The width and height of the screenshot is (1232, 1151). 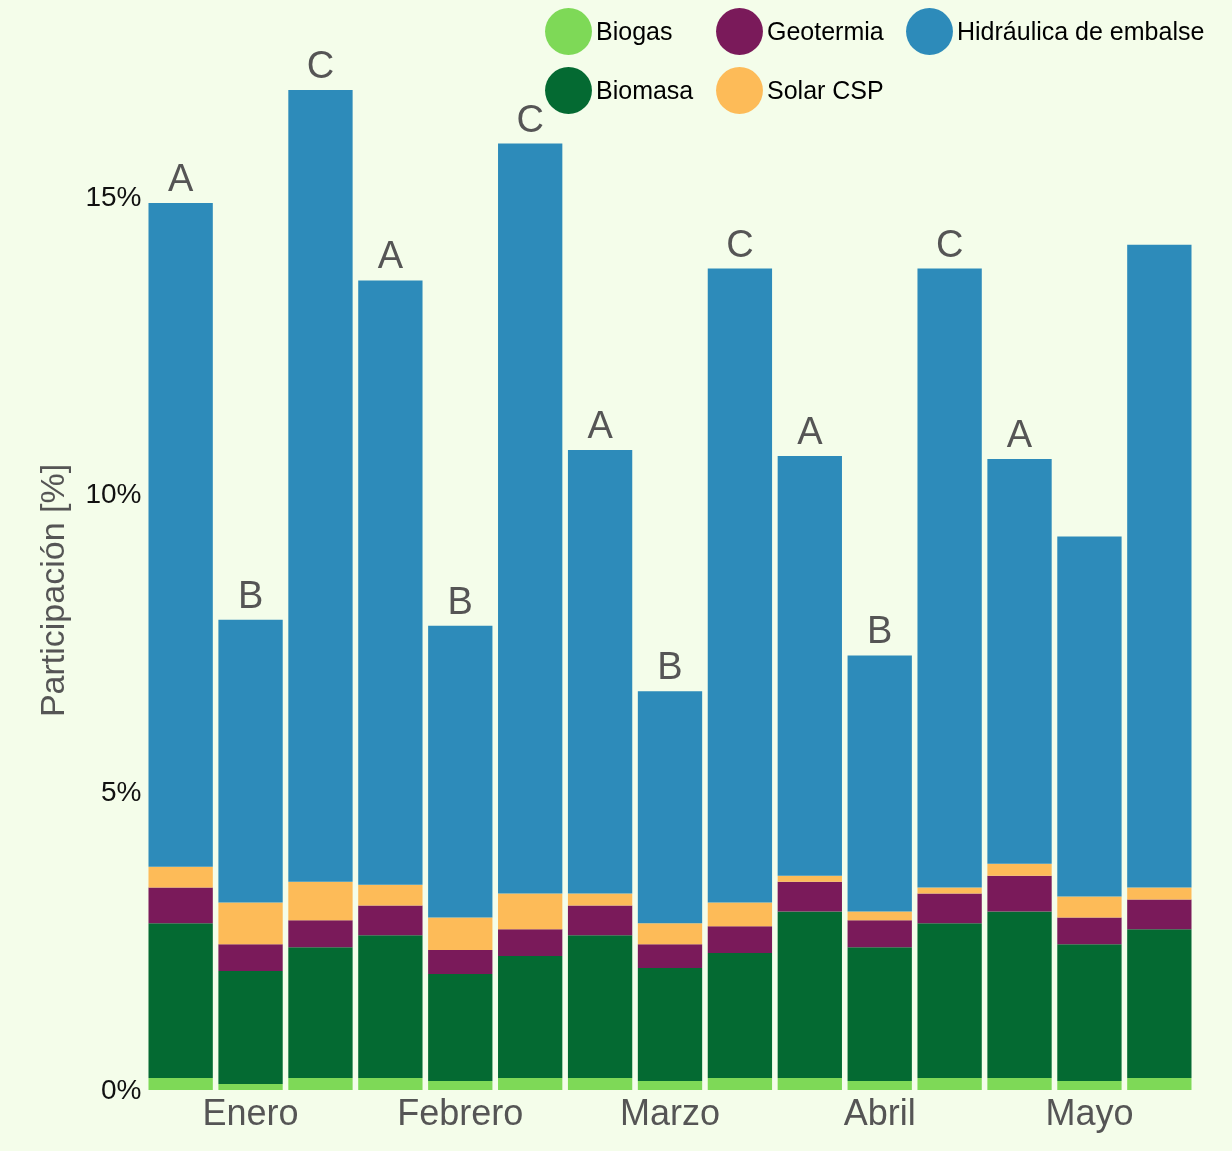 What do you see at coordinates (113, 196) in the screenshot?
I see `y-tick-label: 15%` at bounding box center [113, 196].